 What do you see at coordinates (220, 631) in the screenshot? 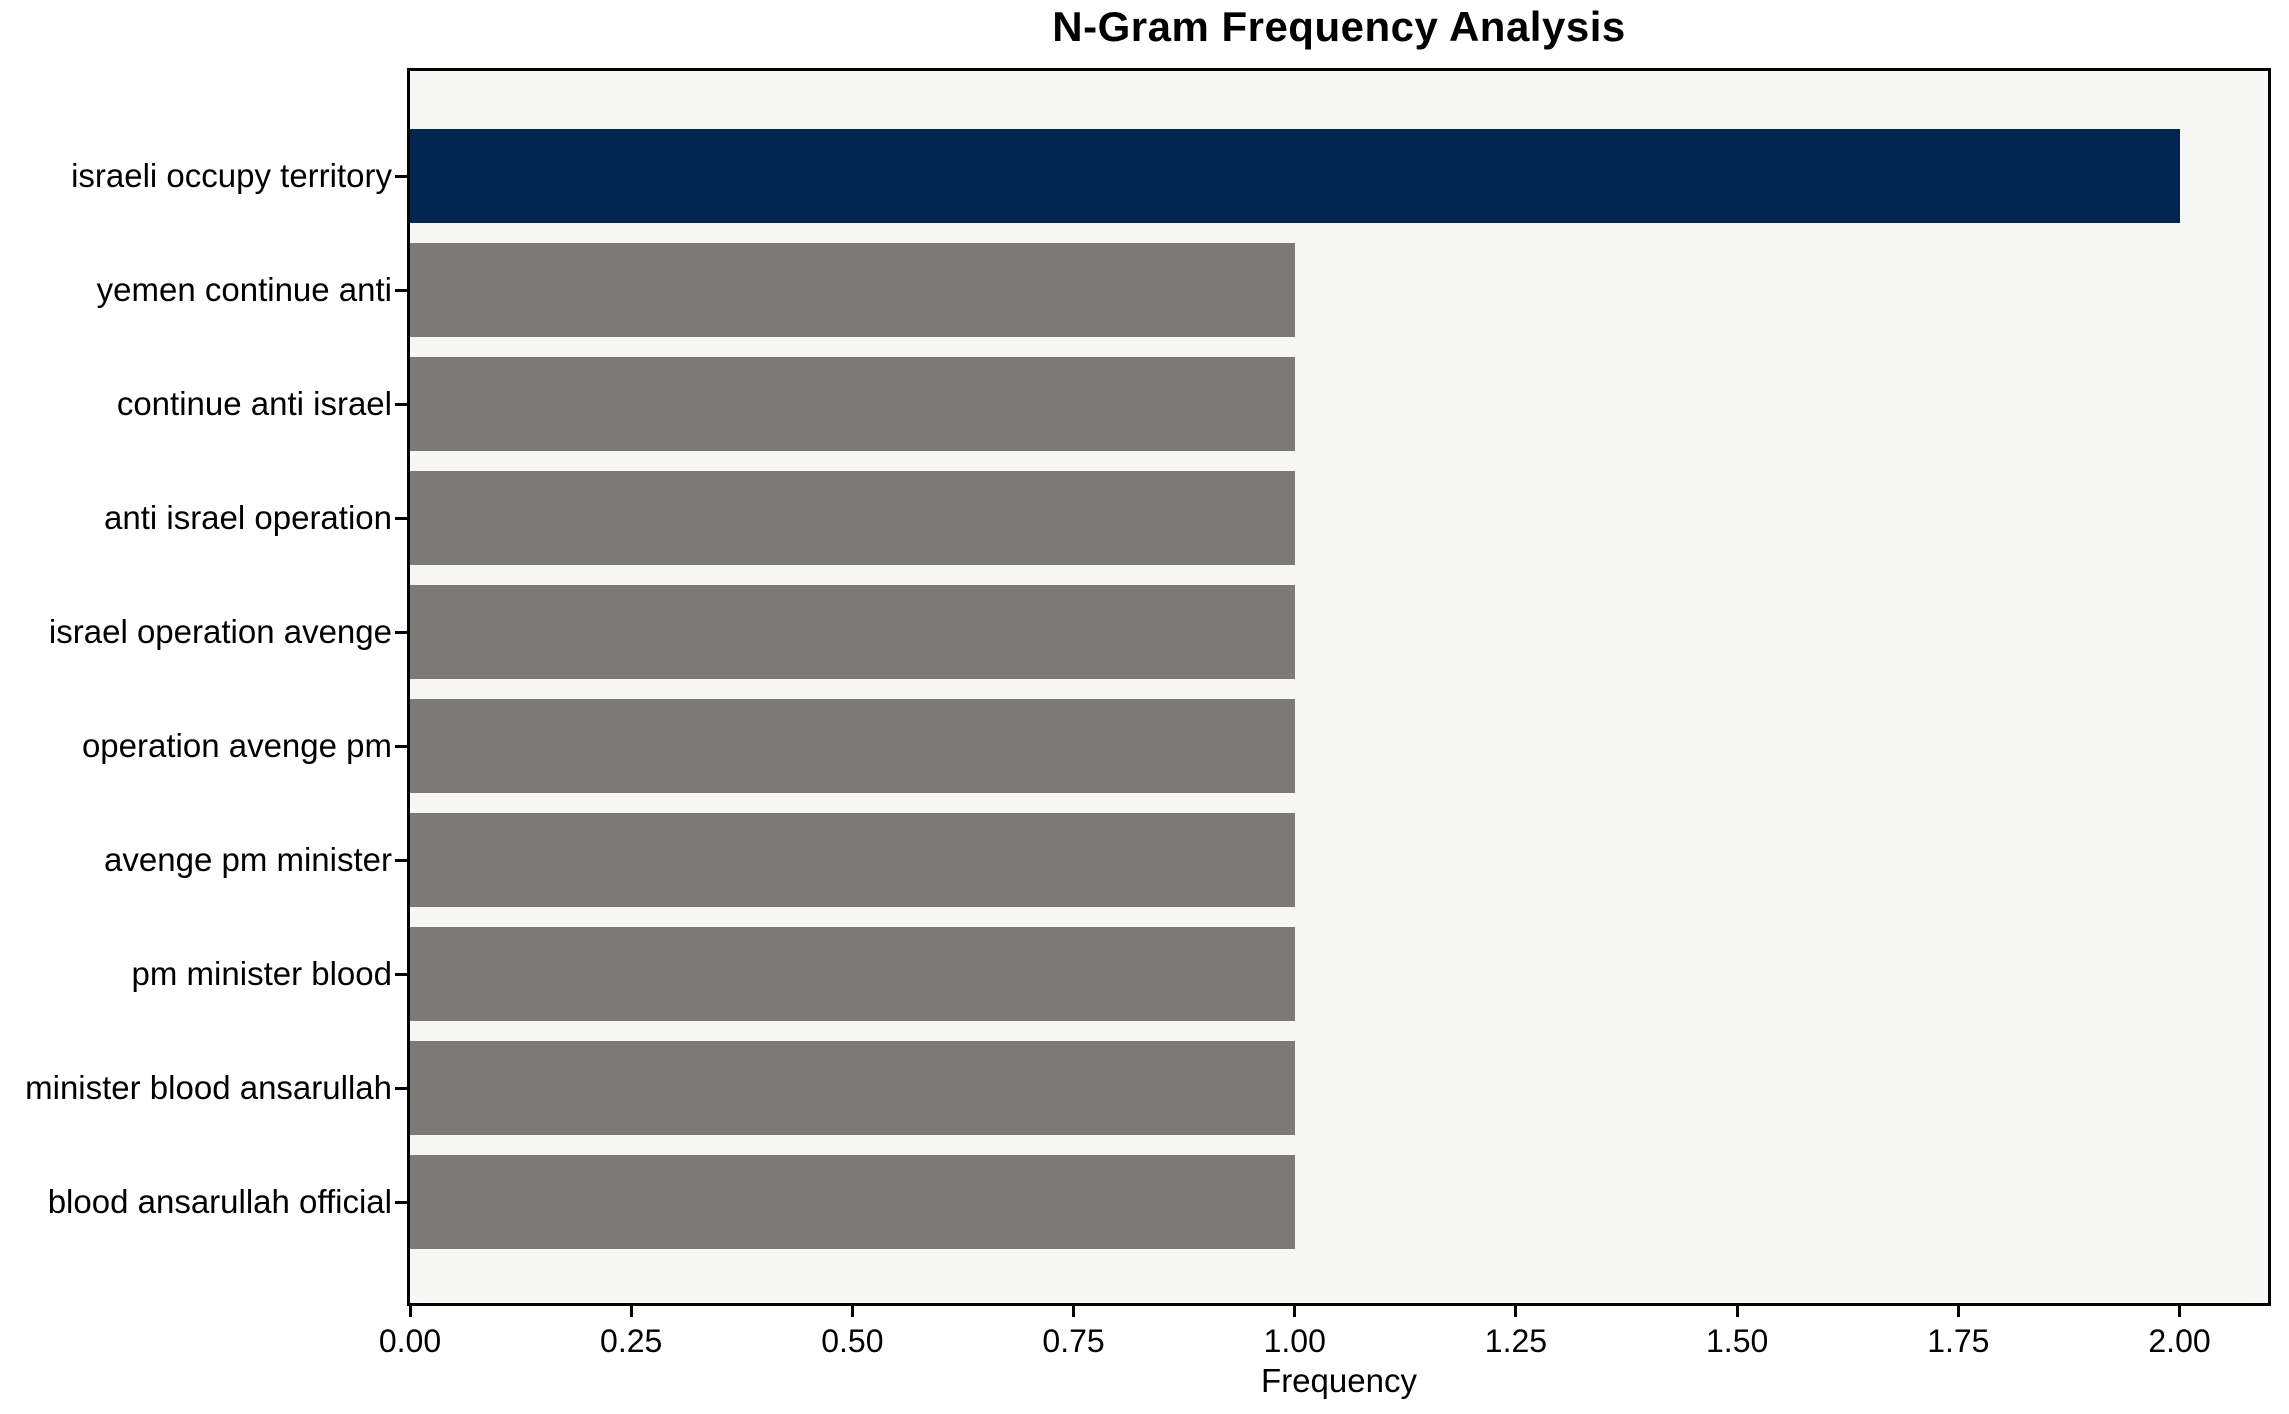
I see `y-tick-label: israel operation avenge` at bounding box center [220, 631].